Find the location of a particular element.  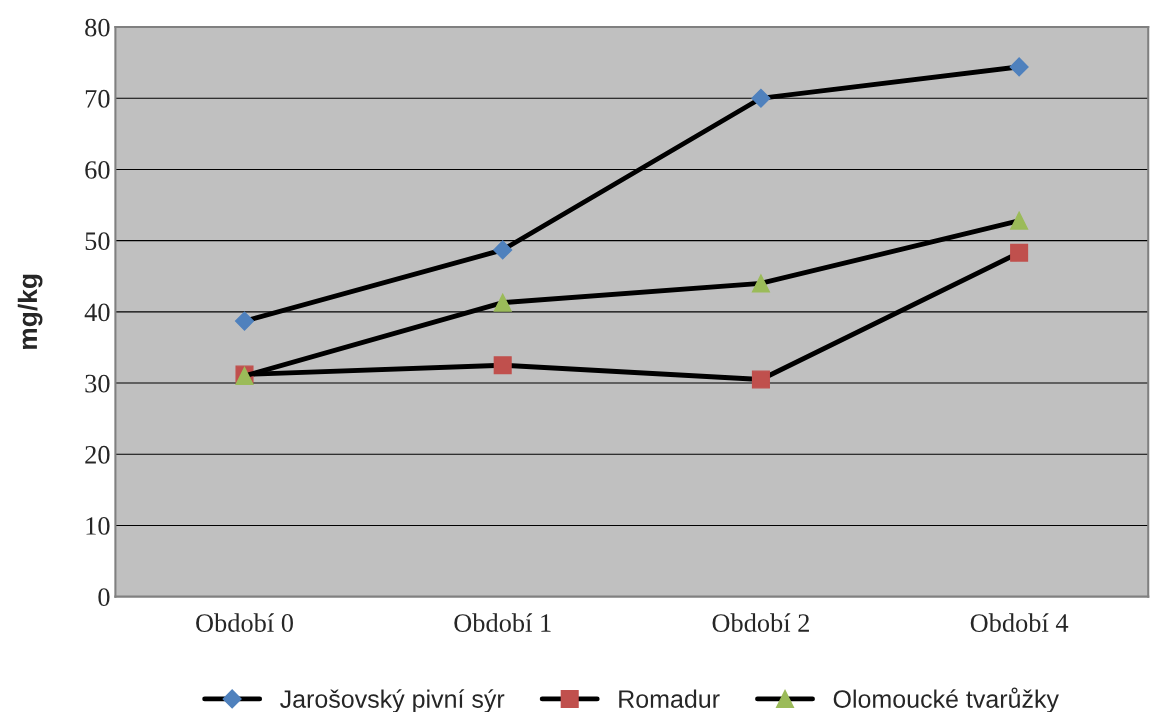

y-tick-label: 20 is located at coordinates (97, 454).